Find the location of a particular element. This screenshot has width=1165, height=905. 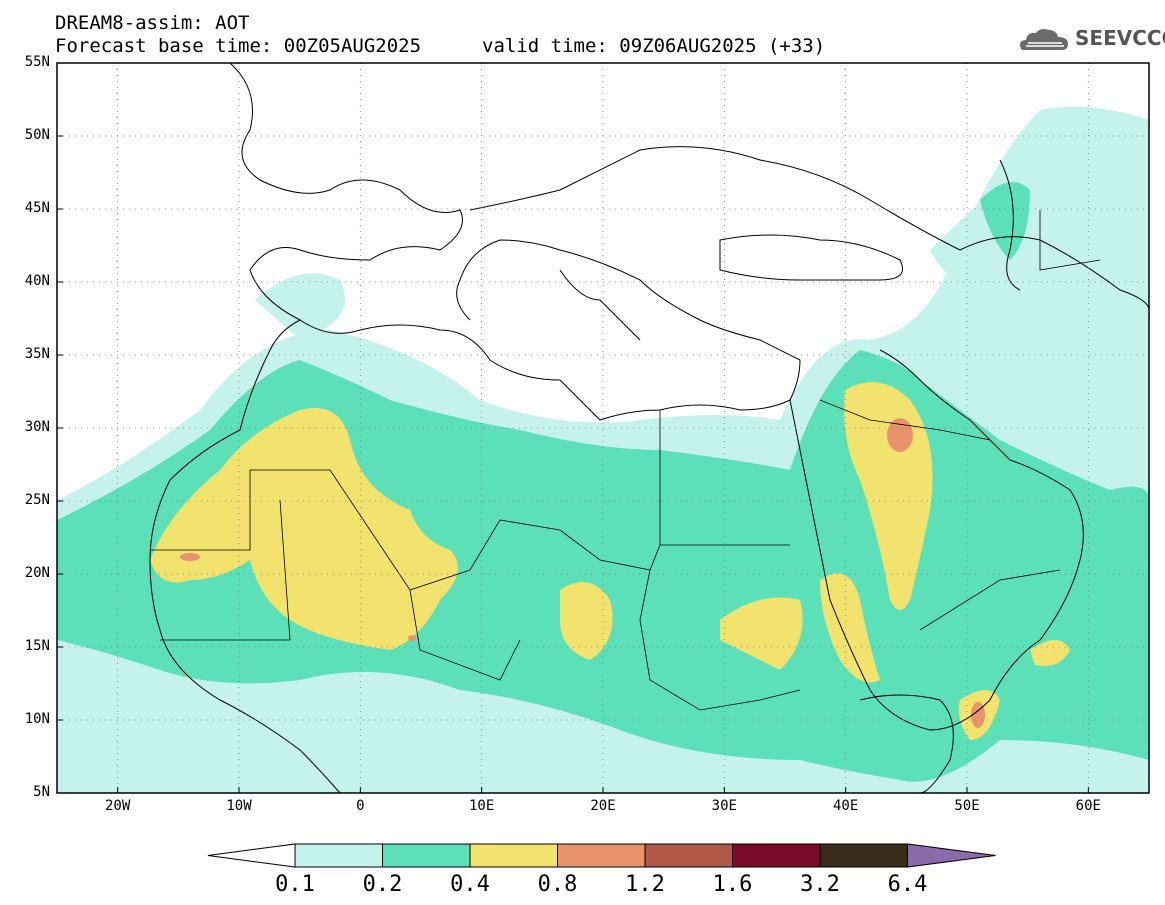

colorbar-label-1.2: 1.2 is located at coordinates (645, 884).